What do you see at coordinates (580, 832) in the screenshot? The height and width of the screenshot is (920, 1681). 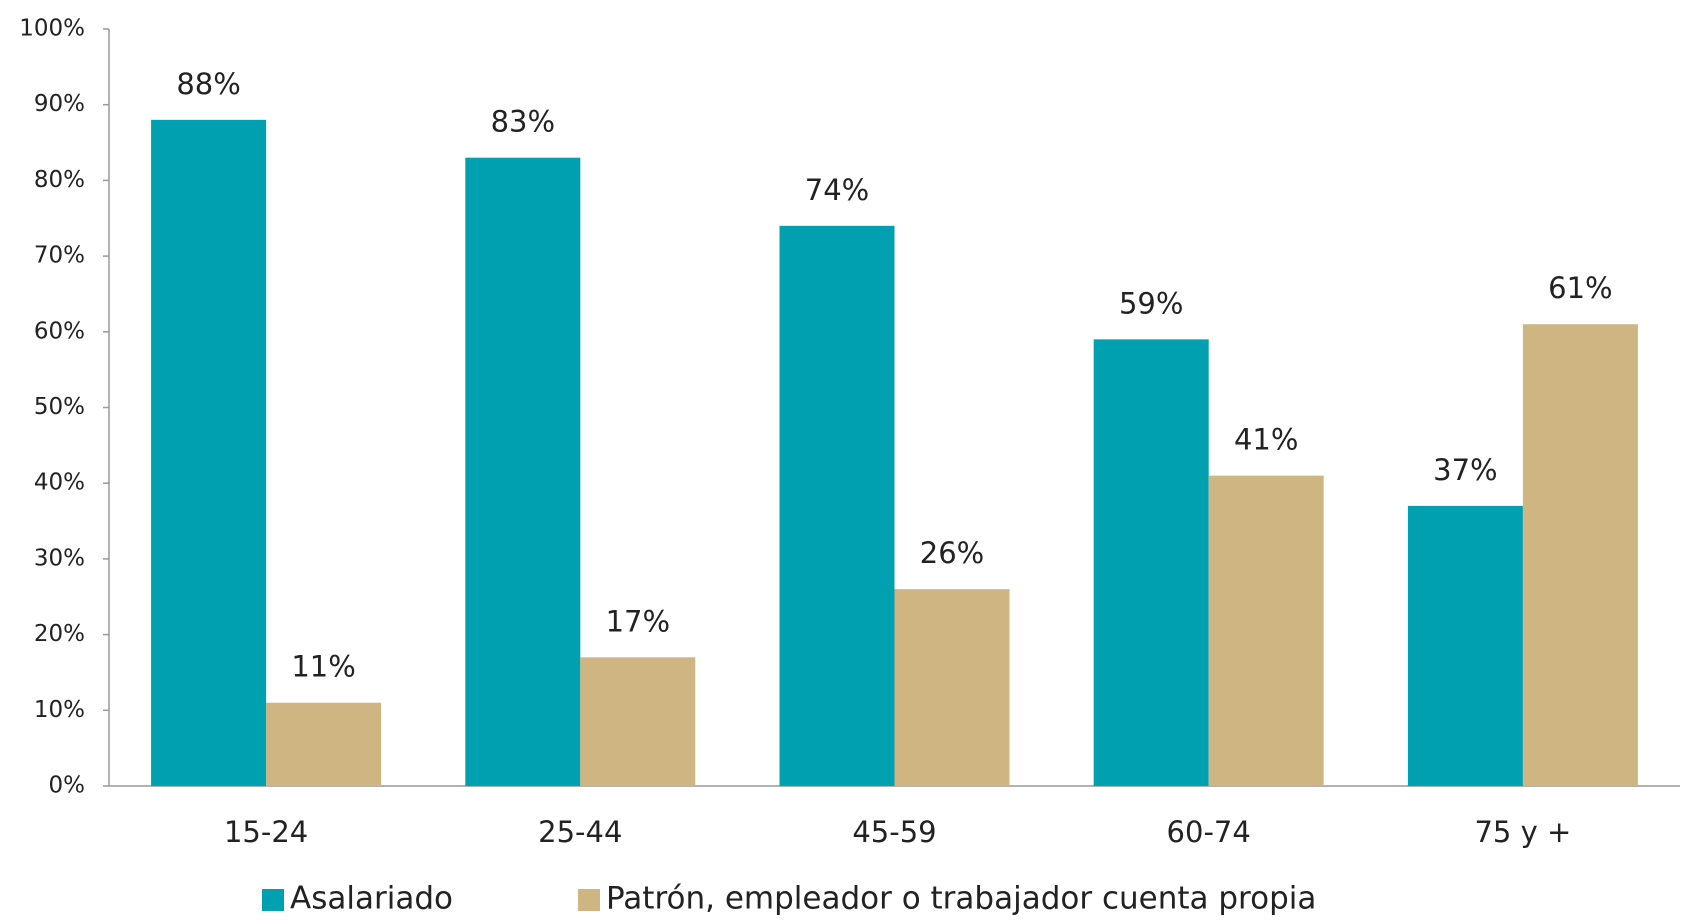 I see `x-tick-label: 25-44` at bounding box center [580, 832].